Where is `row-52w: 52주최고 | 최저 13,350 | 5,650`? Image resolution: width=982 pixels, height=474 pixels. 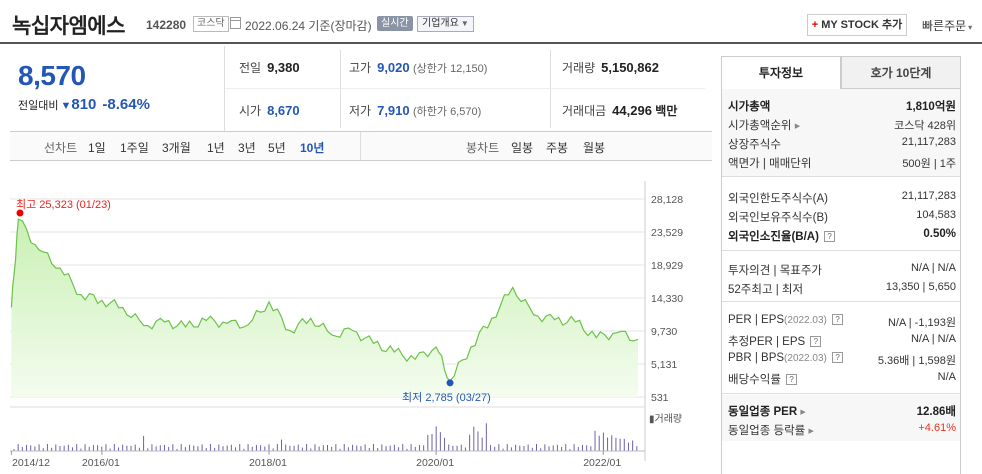 row-52w: 52주최고 | 최저 13,350 | 5,650 is located at coordinates (842, 289).